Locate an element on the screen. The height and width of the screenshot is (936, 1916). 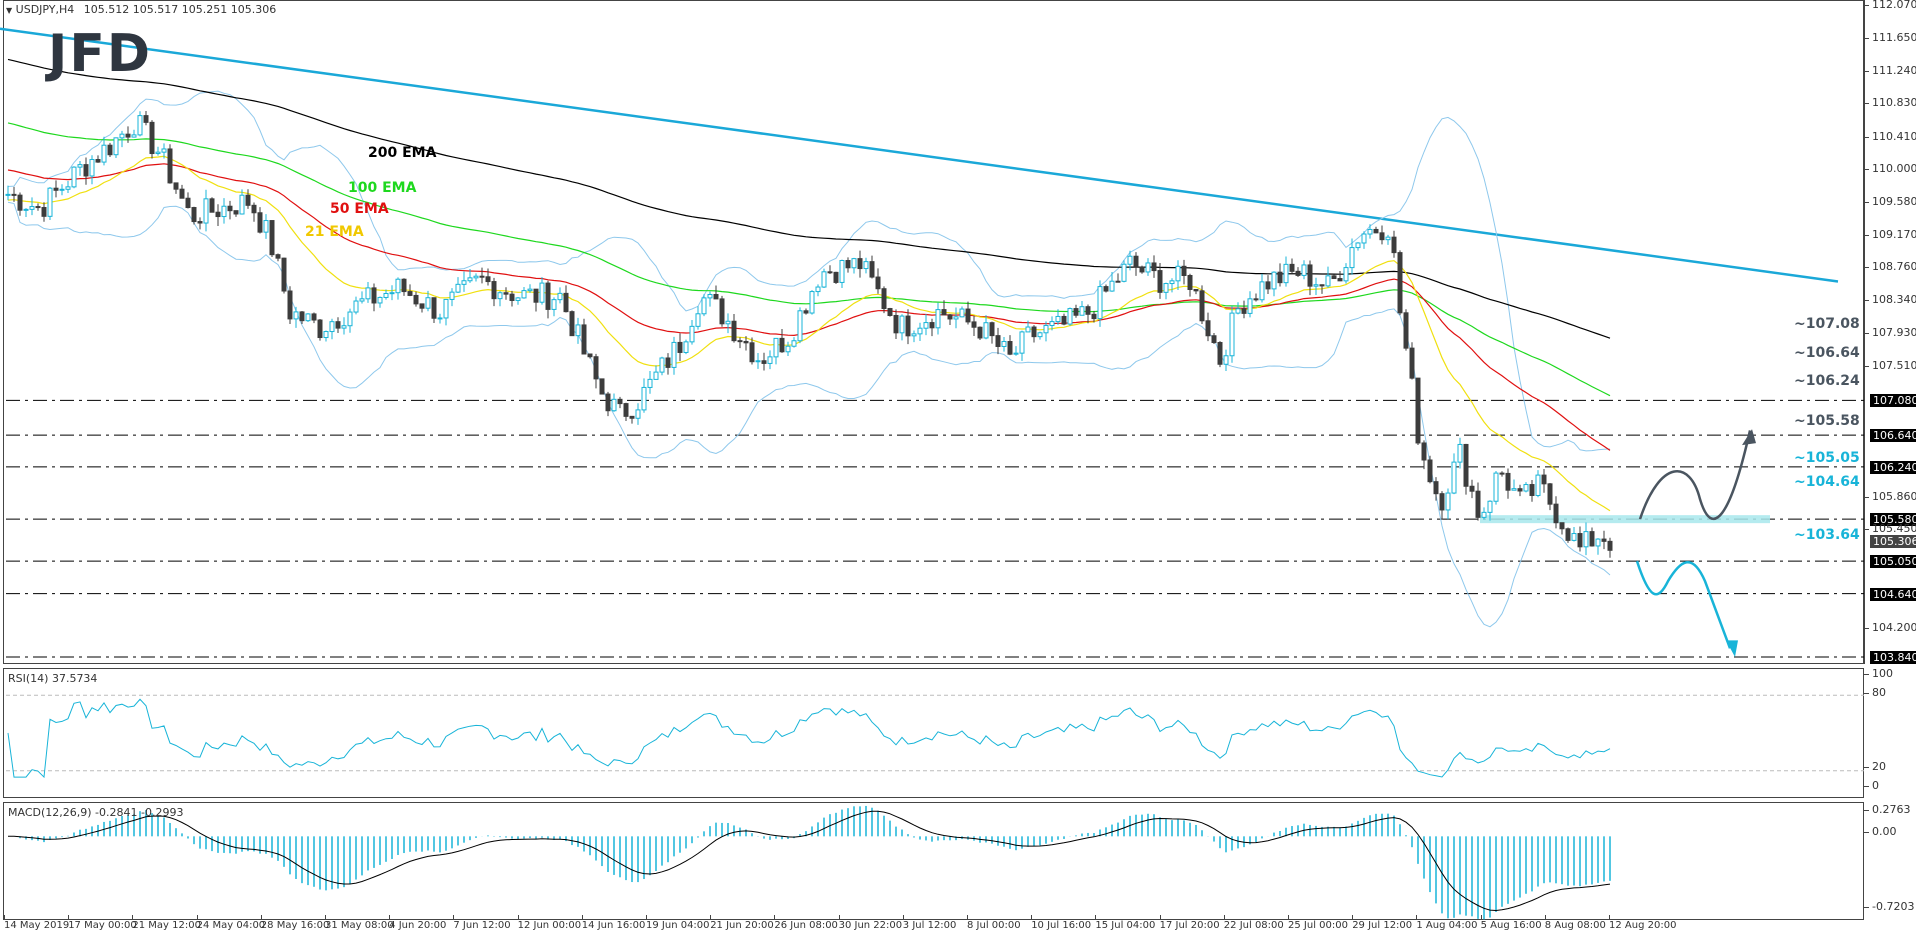
level-price-tag: 105.580 is located at coordinates (1893, 520).